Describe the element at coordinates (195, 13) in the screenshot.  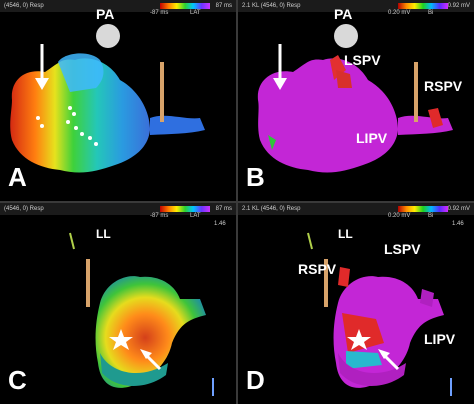
I see `panel-a-scale-name: LAT` at that location.